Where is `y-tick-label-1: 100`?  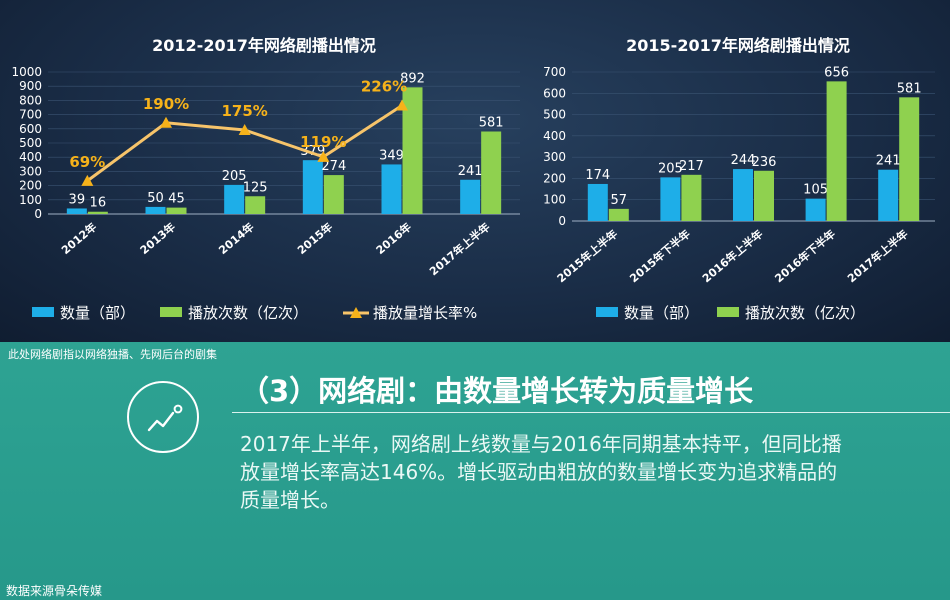
y-tick-label-1: 100 is located at coordinates (554, 200).